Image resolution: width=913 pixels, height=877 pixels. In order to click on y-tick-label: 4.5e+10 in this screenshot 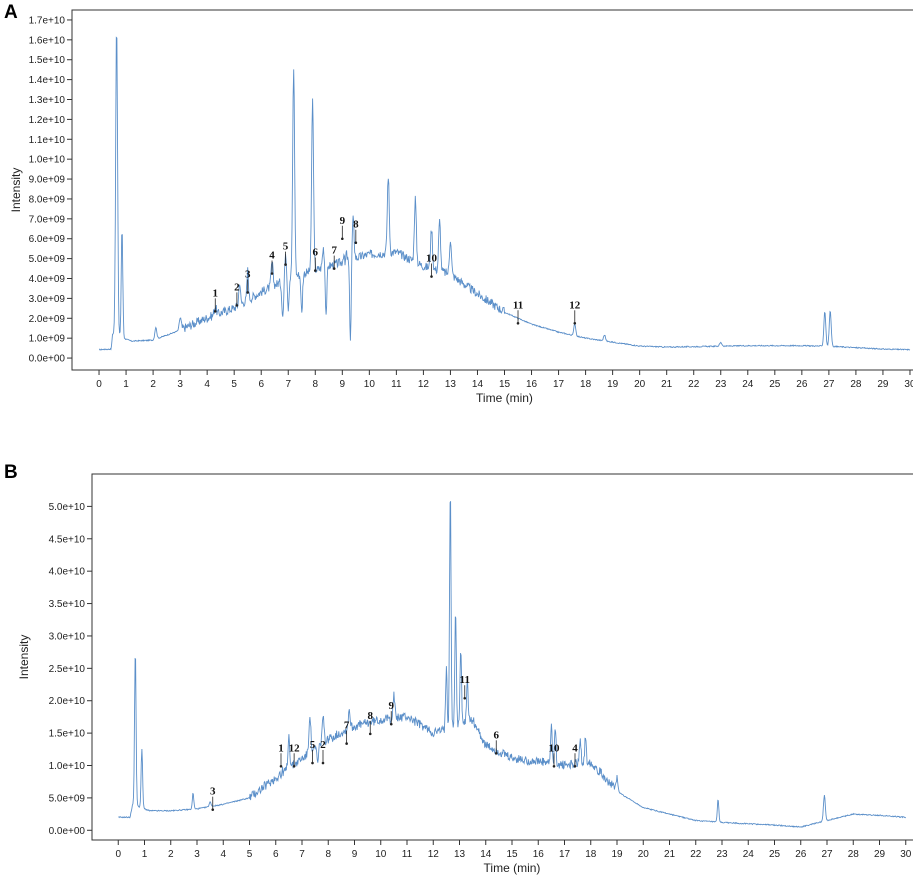, I will do `click(67, 539)`.